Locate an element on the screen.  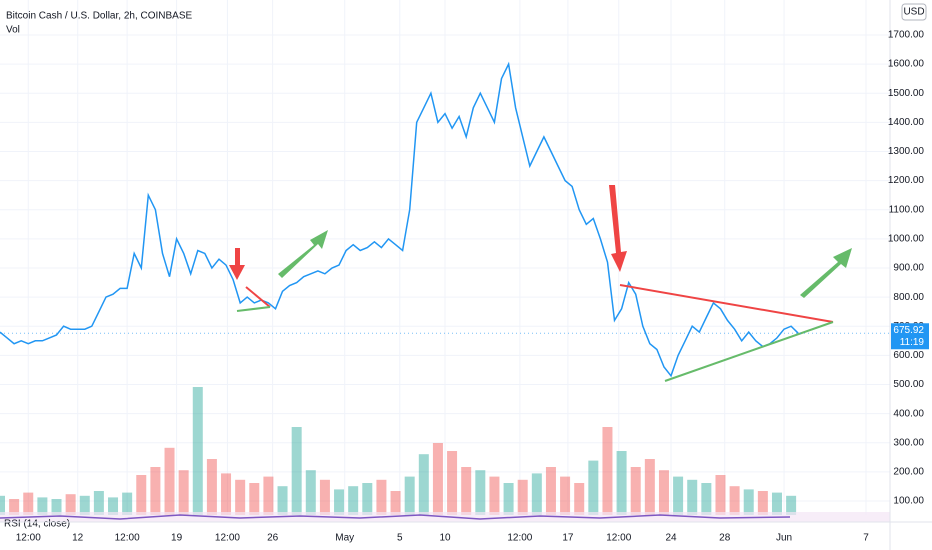
y-tick-label: 1700.00 is located at coordinates (906, 35).